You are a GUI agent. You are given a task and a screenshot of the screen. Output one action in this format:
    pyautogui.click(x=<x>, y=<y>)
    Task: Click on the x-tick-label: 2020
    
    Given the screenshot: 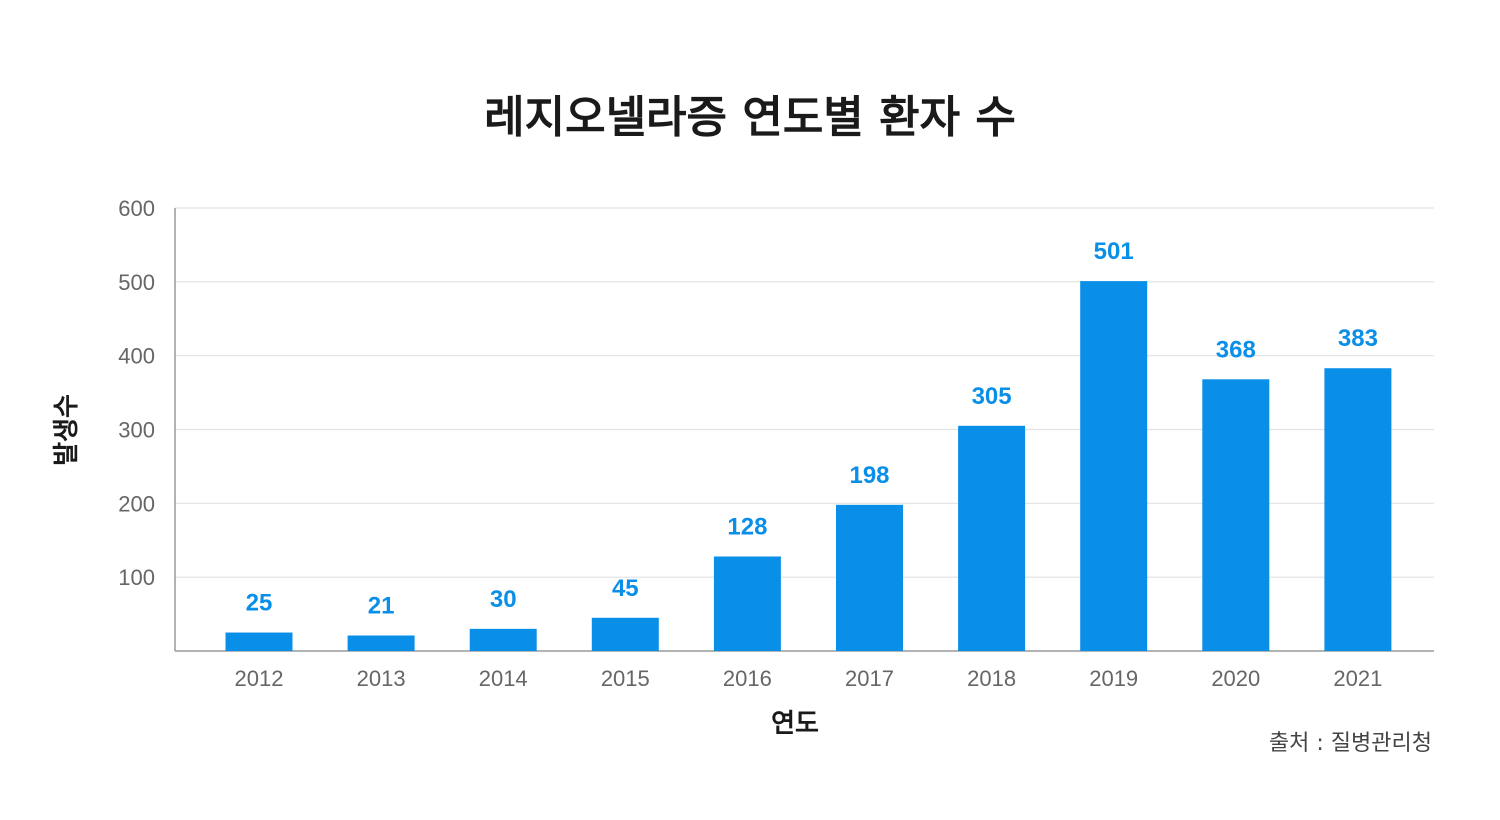 What is the action you would take?
    pyautogui.click(x=1235, y=678)
    